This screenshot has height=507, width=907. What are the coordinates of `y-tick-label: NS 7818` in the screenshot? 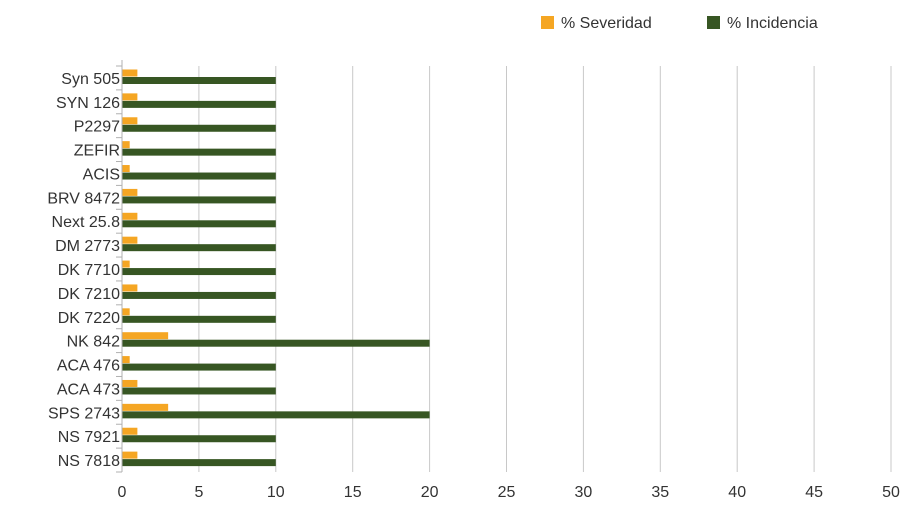 It's located at (89, 461).